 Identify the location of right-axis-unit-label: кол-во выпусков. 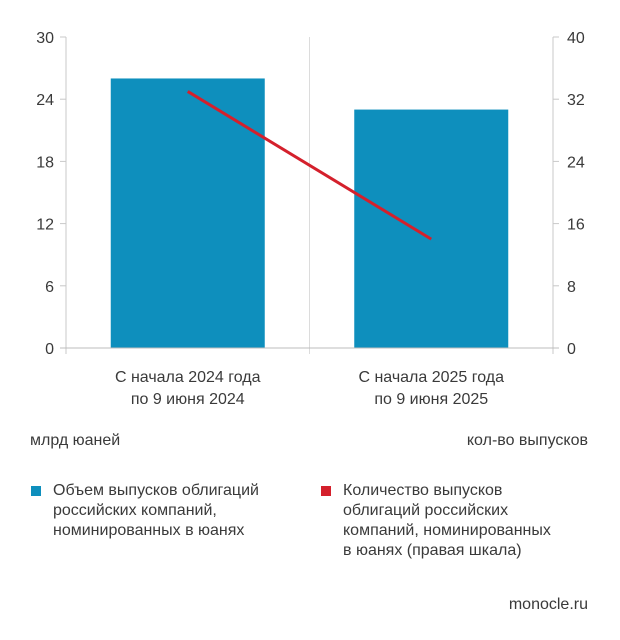
(527, 440).